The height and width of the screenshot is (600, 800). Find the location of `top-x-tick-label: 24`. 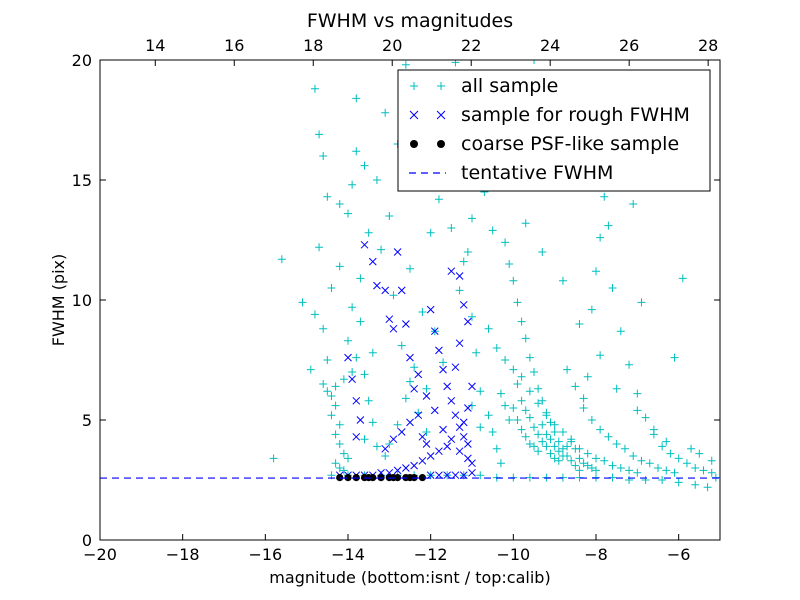

top-x-tick-label: 24 is located at coordinates (550, 45).